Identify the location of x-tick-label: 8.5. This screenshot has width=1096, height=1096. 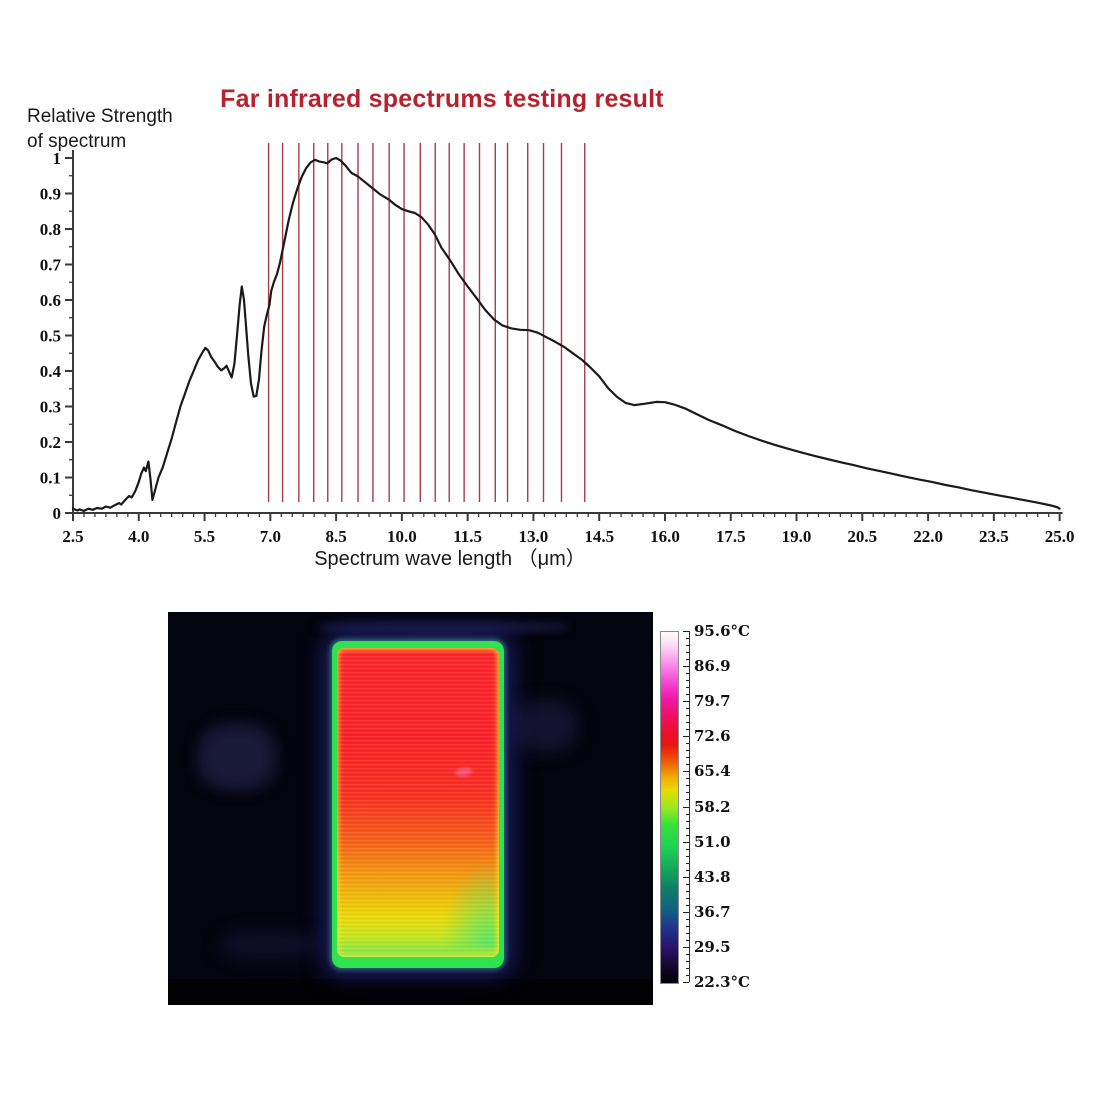
(335, 536).